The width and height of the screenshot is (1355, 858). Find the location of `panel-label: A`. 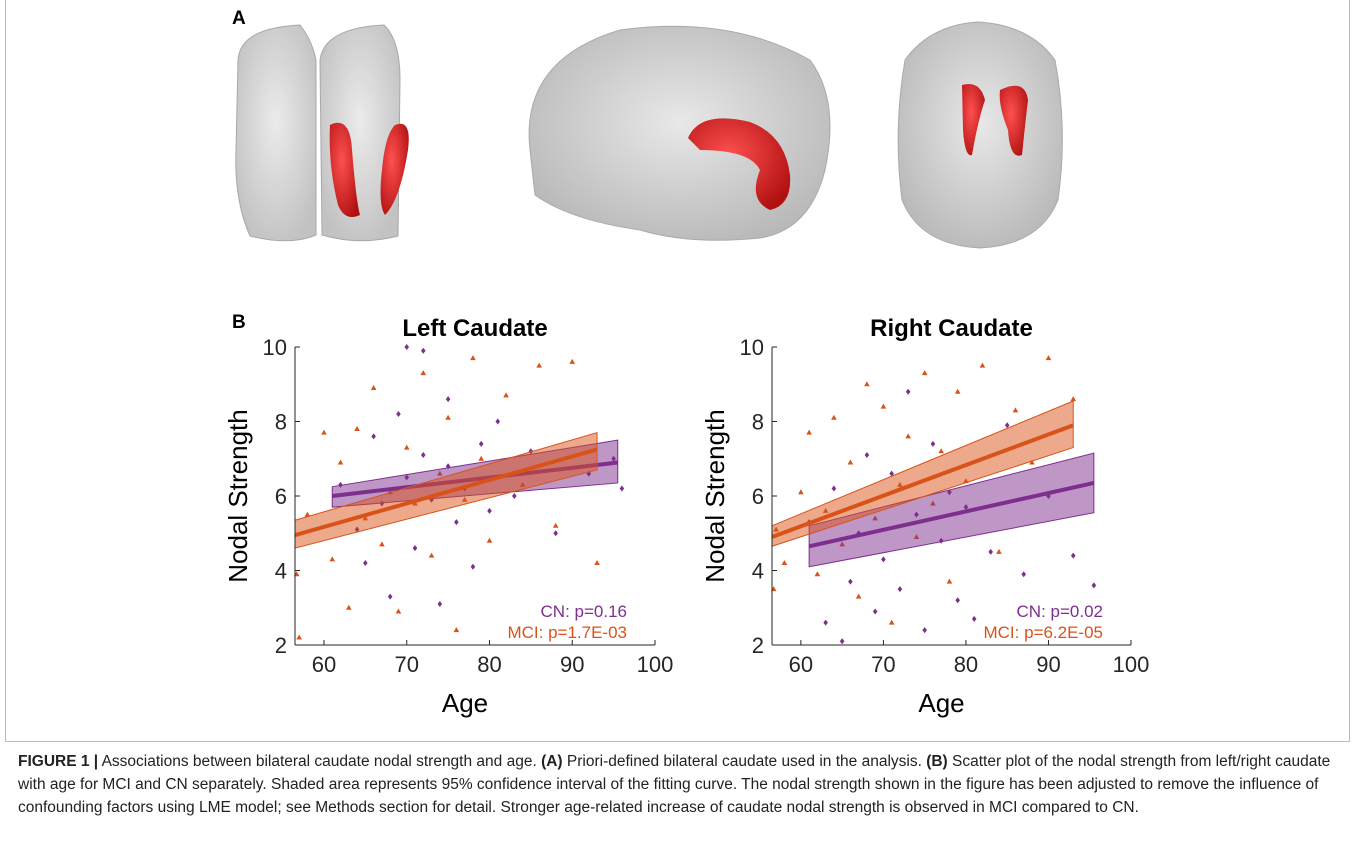

panel-label: A is located at coordinates (239, 18).